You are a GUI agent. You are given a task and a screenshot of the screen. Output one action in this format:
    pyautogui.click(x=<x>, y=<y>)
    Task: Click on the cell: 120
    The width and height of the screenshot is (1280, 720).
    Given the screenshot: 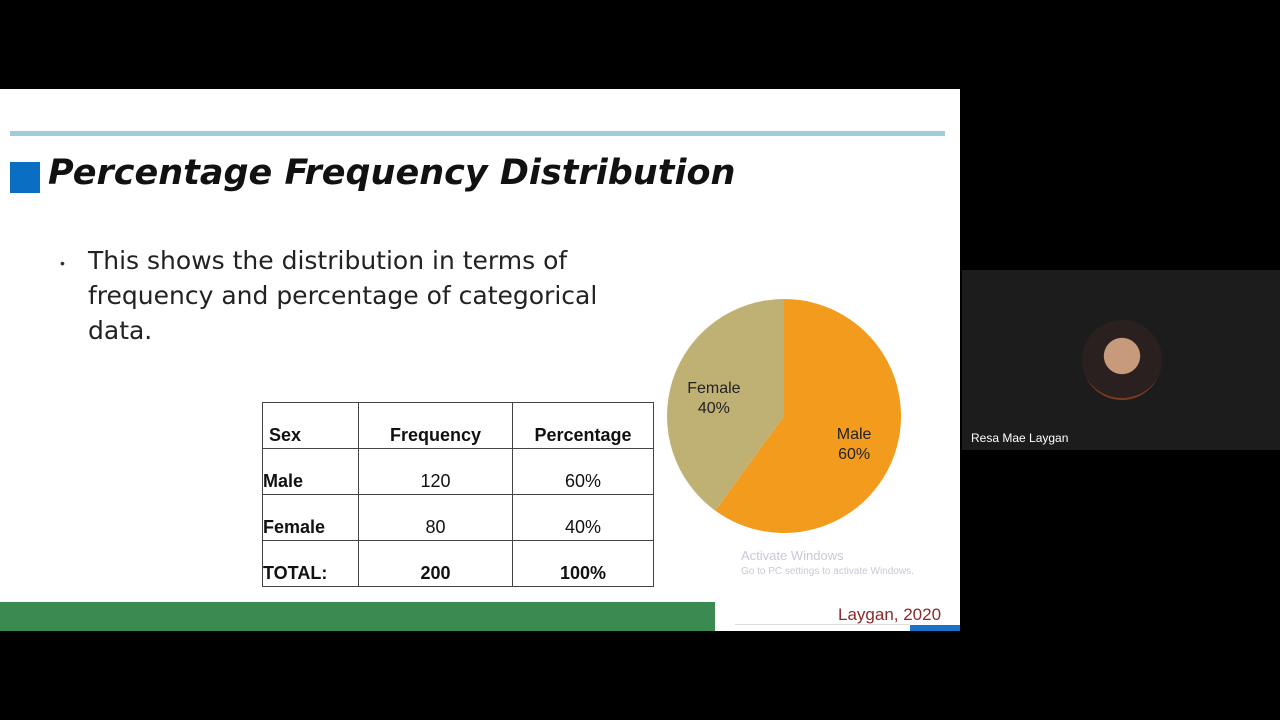 What is the action you would take?
    pyautogui.click(x=435, y=471)
    